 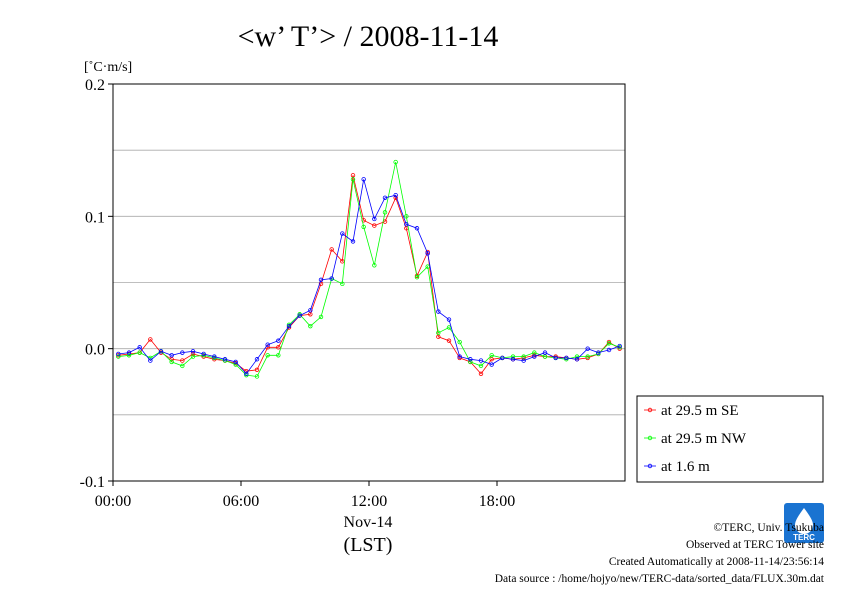 I want to click on x-axis-date: Nov-14, so click(x=368, y=522).